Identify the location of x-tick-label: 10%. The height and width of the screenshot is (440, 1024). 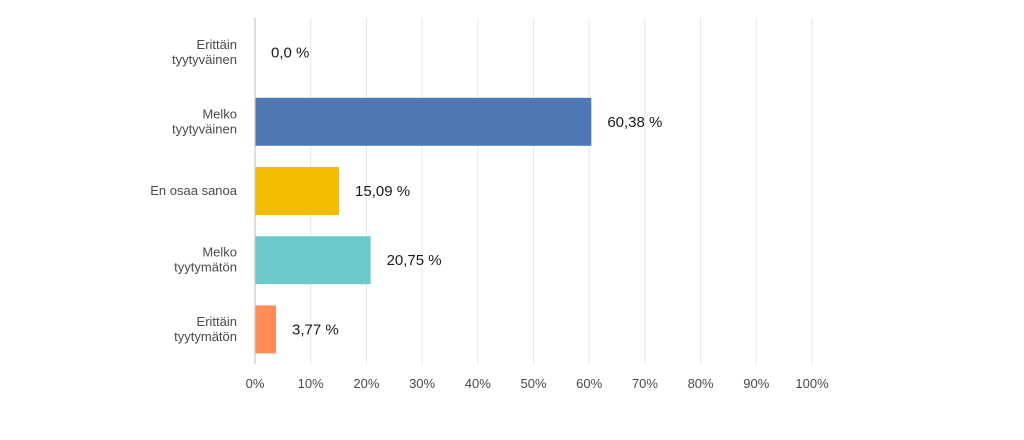
(311, 383).